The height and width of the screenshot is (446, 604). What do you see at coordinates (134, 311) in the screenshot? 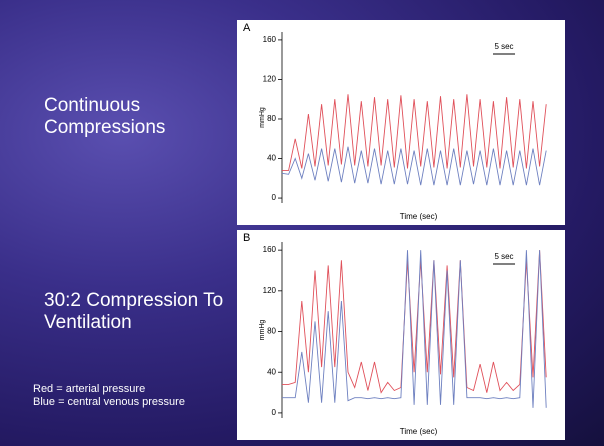
I see `slide-label: 30:2 Compression To Ventilation` at bounding box center [134, 311].